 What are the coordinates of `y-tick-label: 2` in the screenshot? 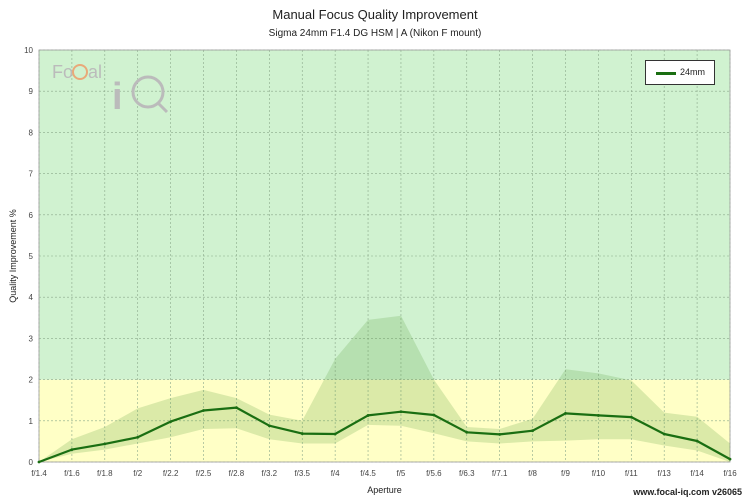 It's located at (31, 380).